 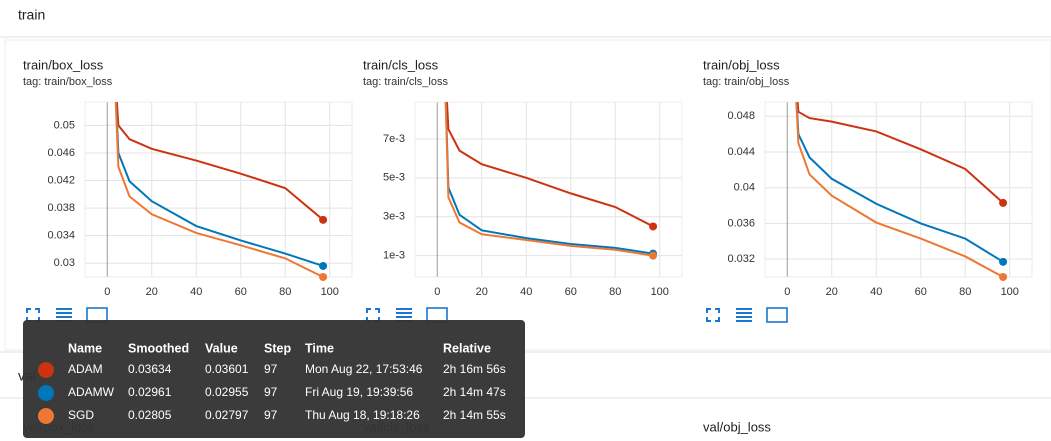 I want to click on chart-subtitle: tag: train/obj_loss, so click(x=746, y=82).